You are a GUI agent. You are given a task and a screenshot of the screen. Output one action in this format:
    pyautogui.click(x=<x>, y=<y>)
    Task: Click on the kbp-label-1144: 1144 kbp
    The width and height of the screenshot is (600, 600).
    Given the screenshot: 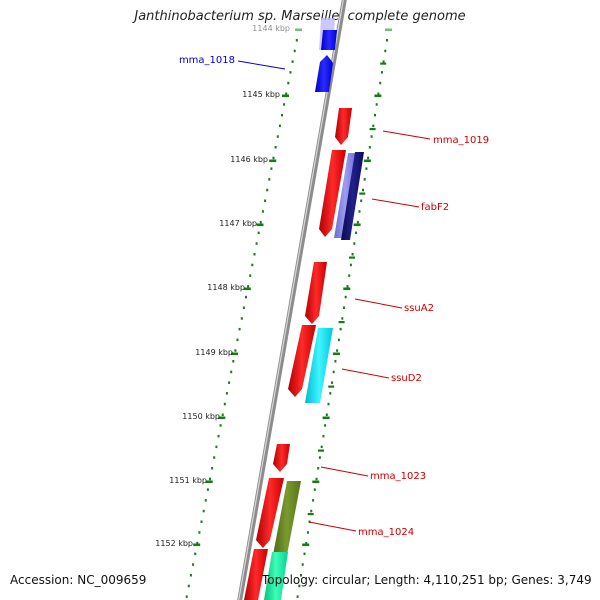 What is the action you would take?
    pyautogui.click(x=271, y=28)
    